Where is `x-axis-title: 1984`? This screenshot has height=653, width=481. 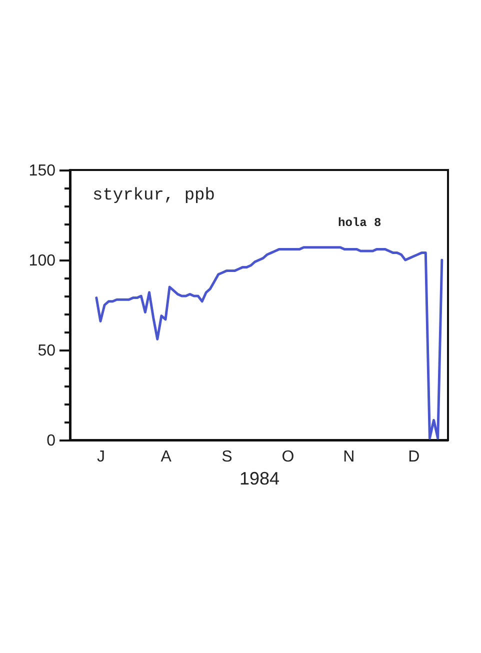 x-axis-title: 1984 is located at coordinates (259, 478).